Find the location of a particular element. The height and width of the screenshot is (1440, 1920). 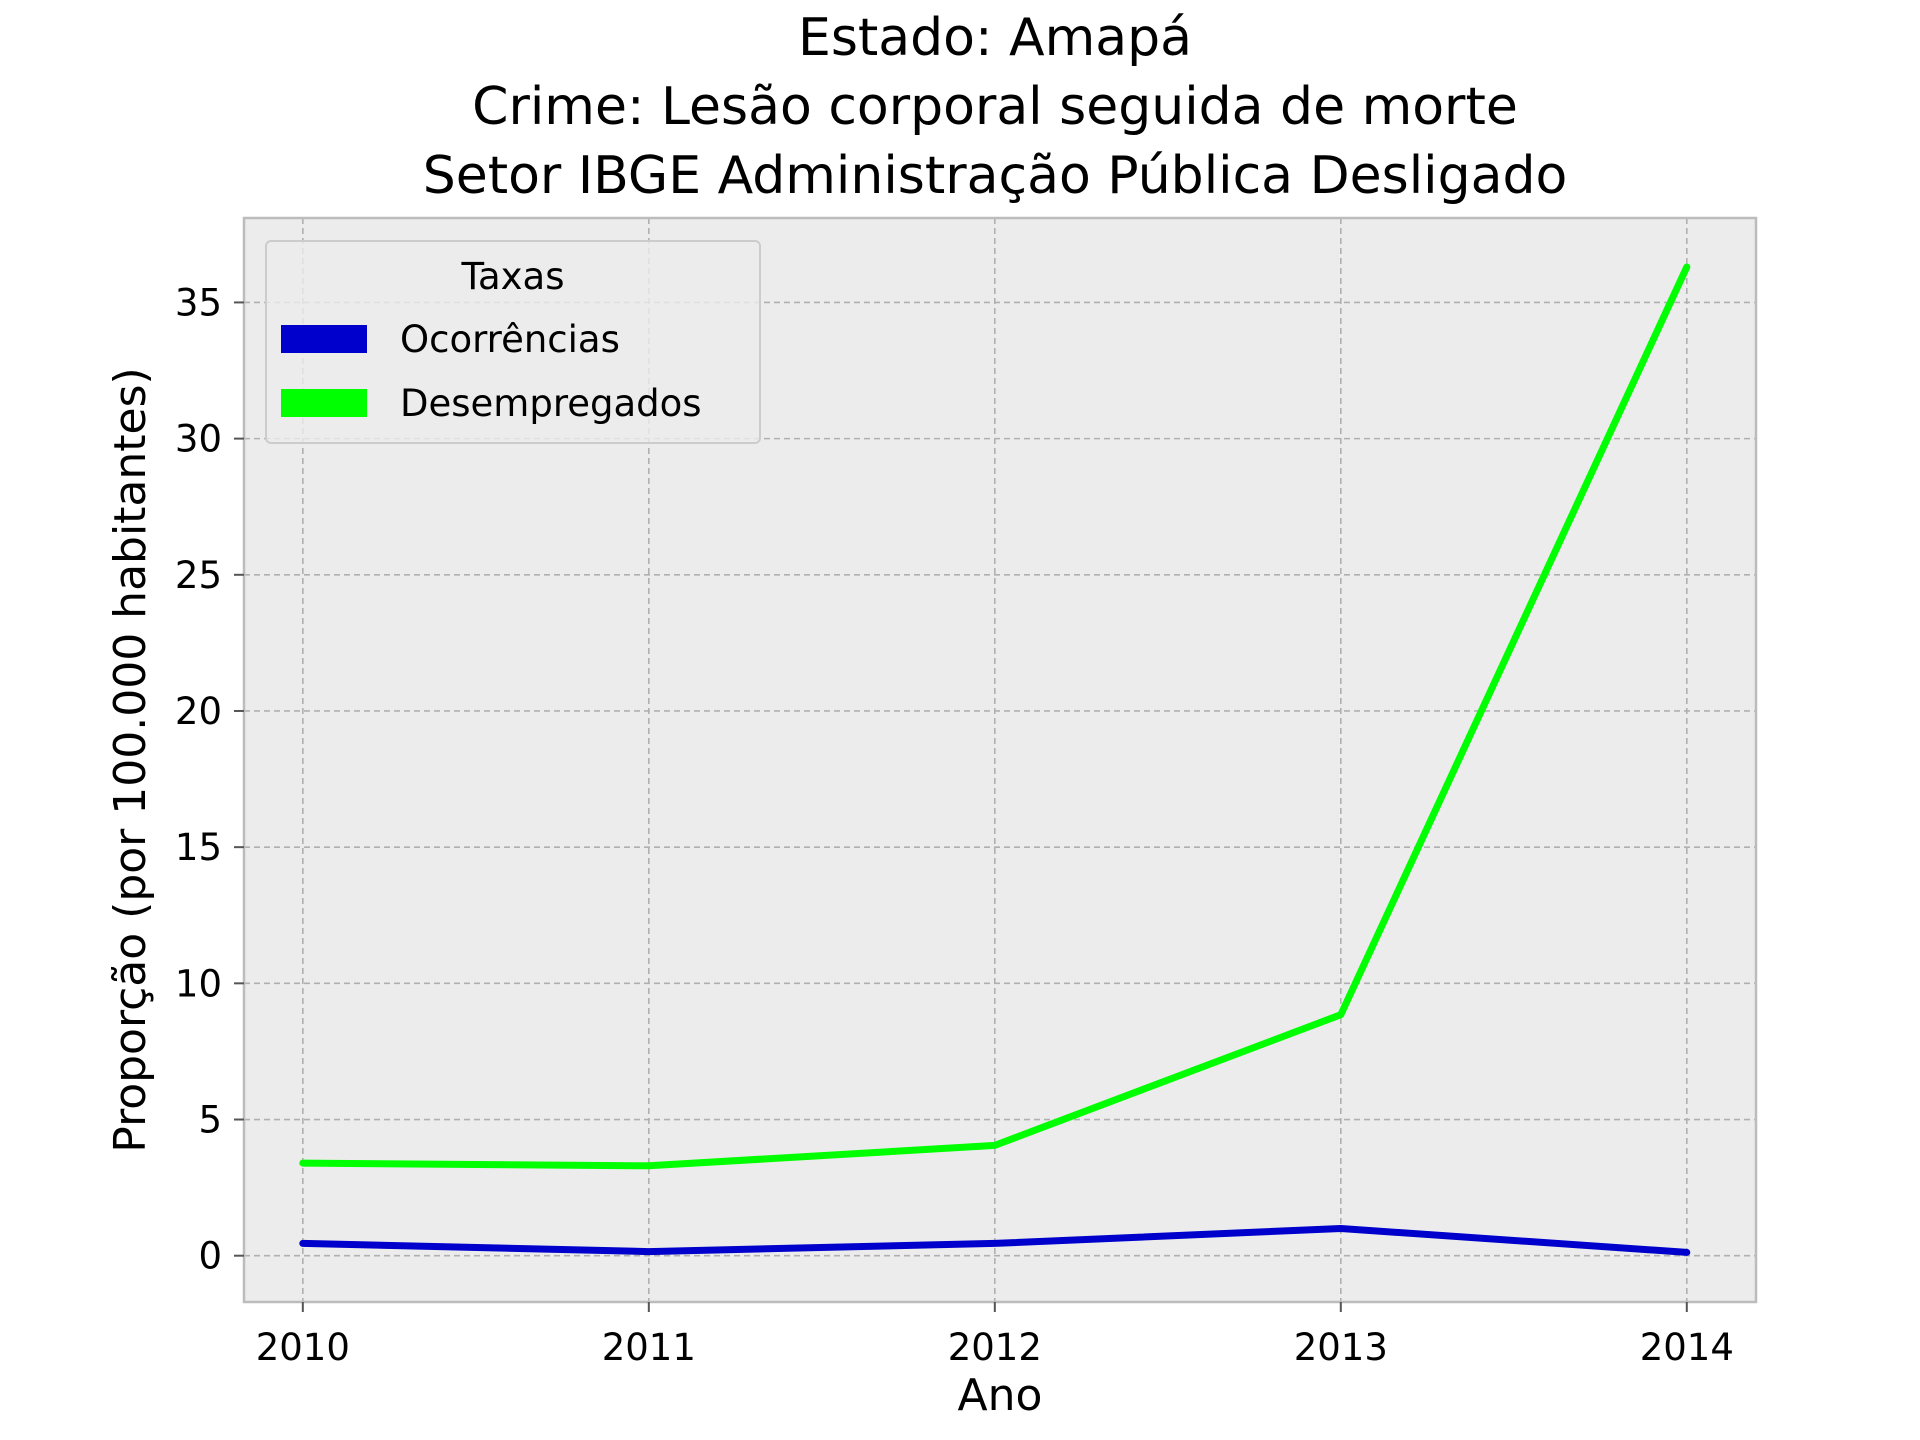

y-tick-label: 25 is located at coordinates (198, 575).